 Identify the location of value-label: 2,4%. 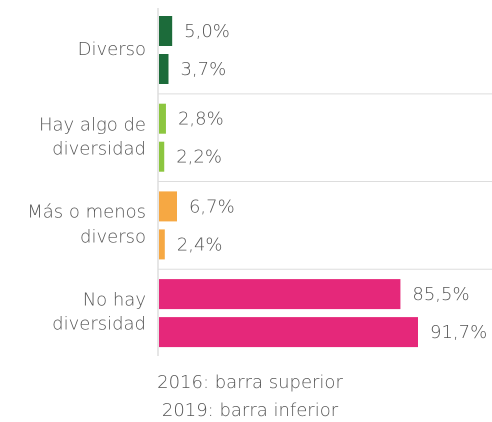
(200, 244).